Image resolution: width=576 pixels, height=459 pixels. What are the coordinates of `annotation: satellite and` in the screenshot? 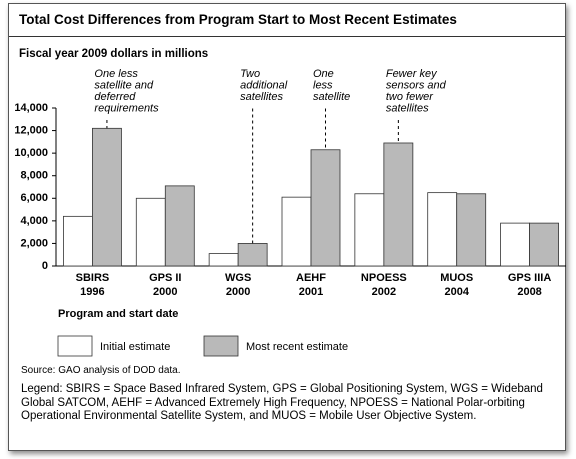 It's located at (124, 85).